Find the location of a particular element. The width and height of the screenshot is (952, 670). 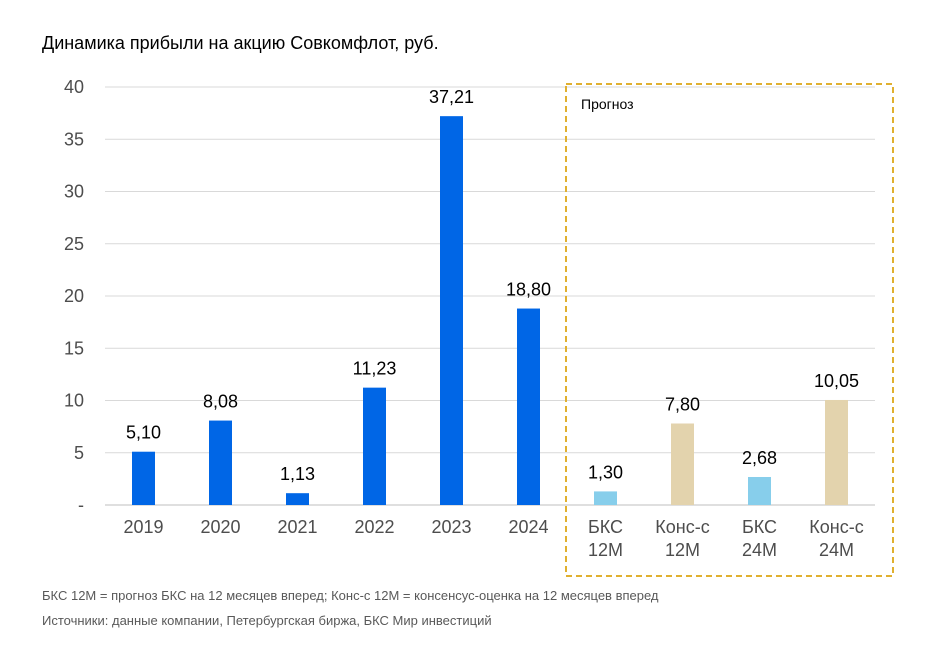

data-label-2: 1,13 is located at coordinates (297, 474).